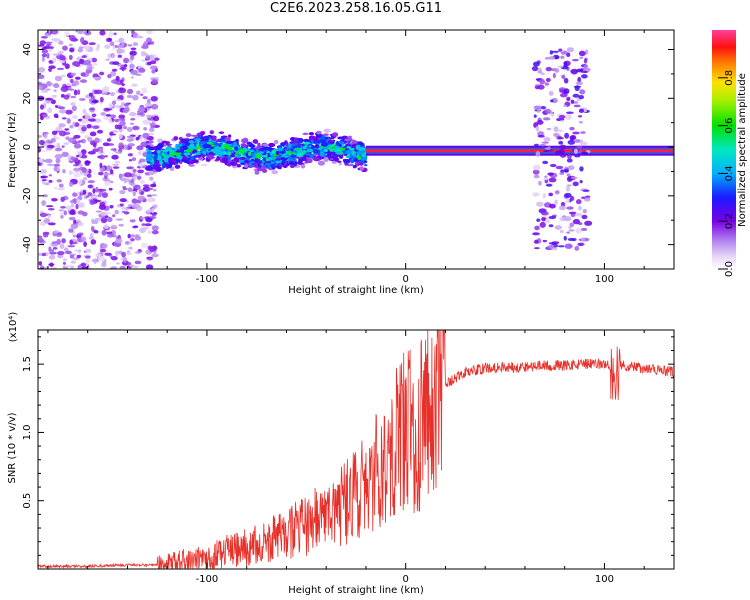  Describe the element at coordinates (604, 279) in the screenshot. I see `x-tick-label: 100` at that location.